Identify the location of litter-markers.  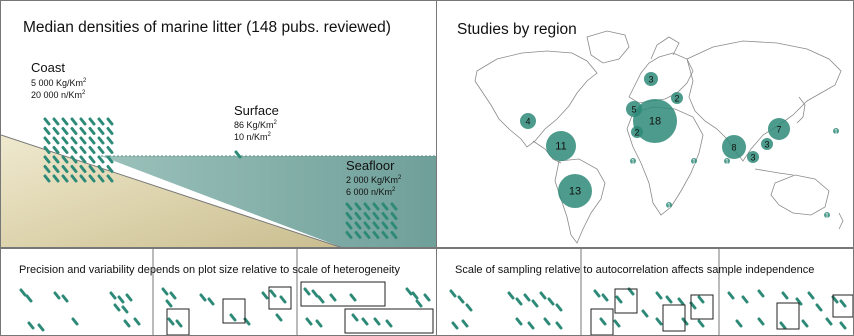
(648, 308).